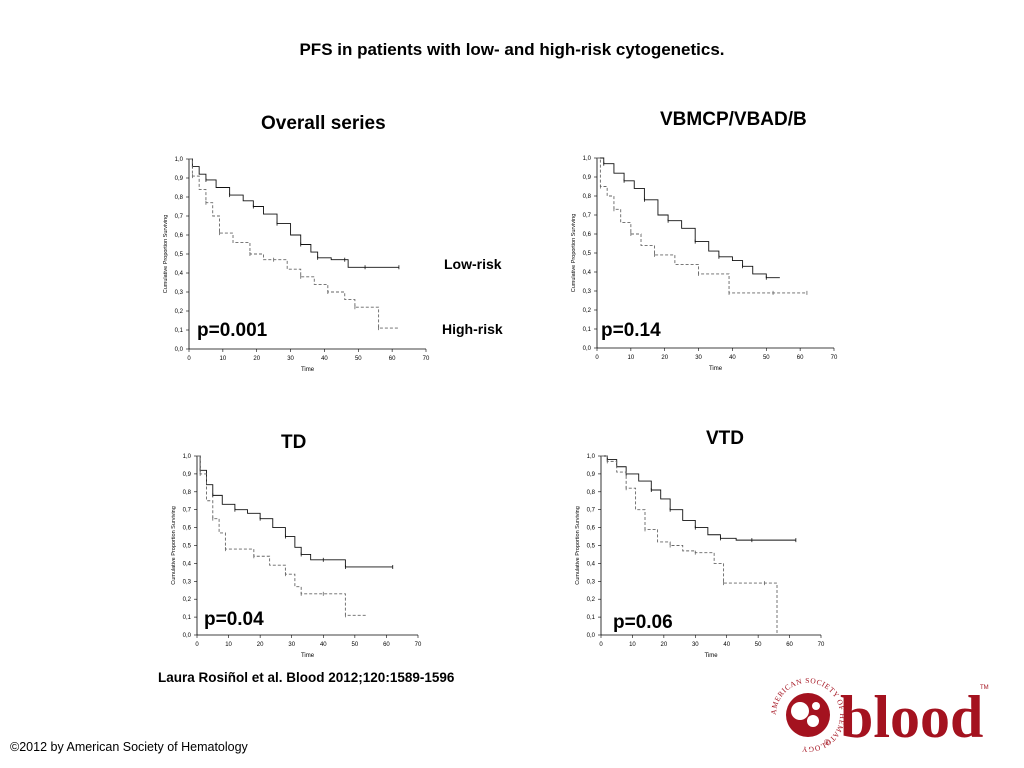  I want to click on legend-high-risk: High-risk, so click(472, 329).